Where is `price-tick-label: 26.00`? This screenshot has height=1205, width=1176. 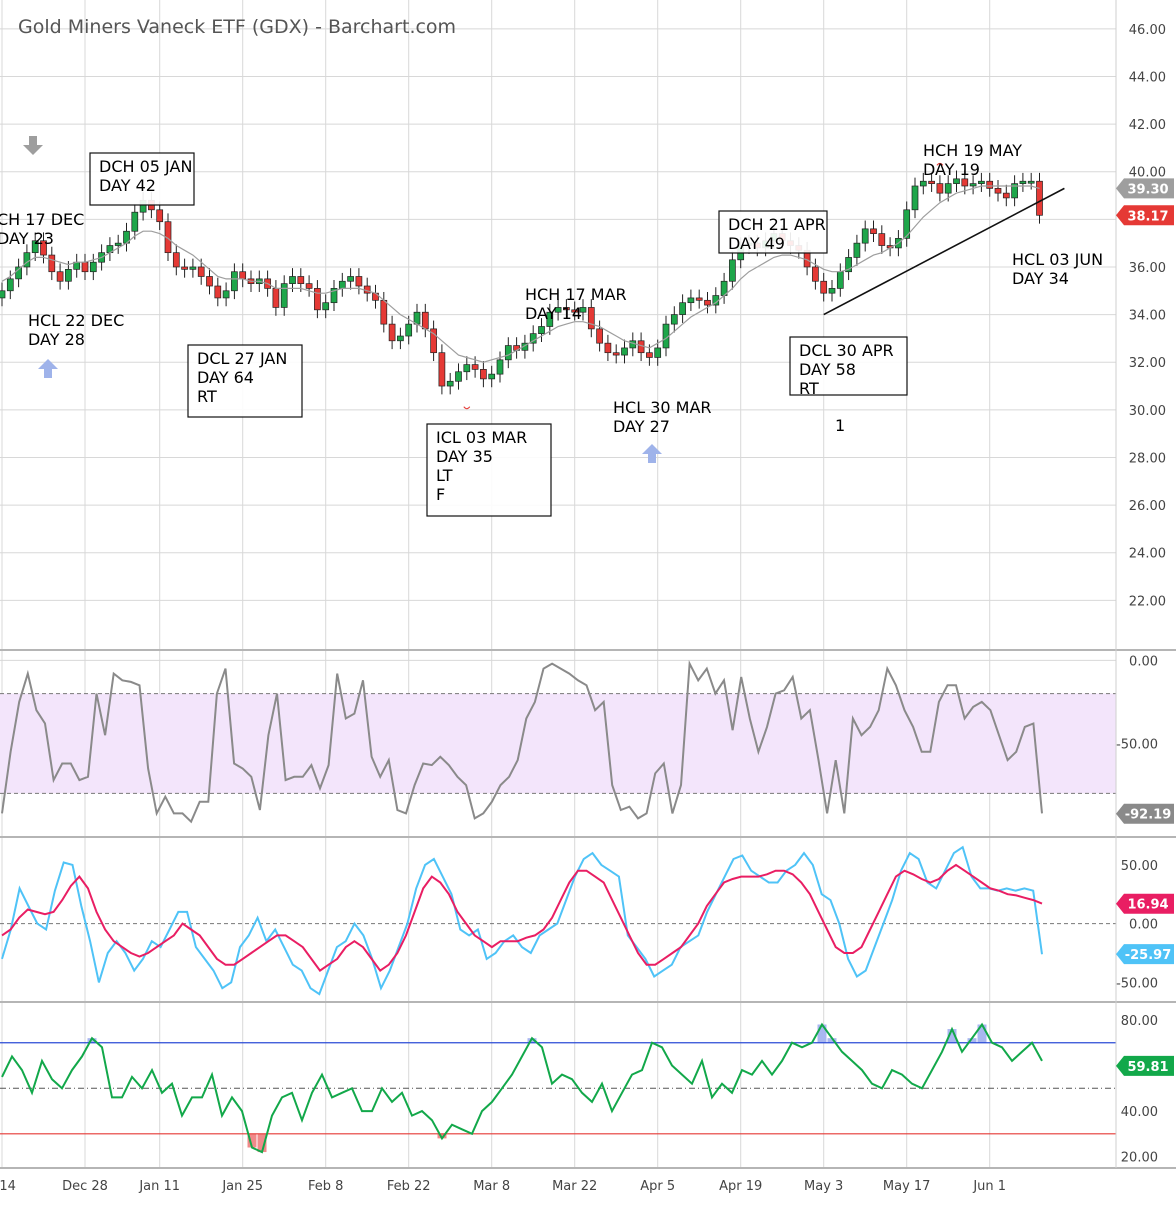 price-tick-label: 26.00 is located at coordinates (1147, 506).